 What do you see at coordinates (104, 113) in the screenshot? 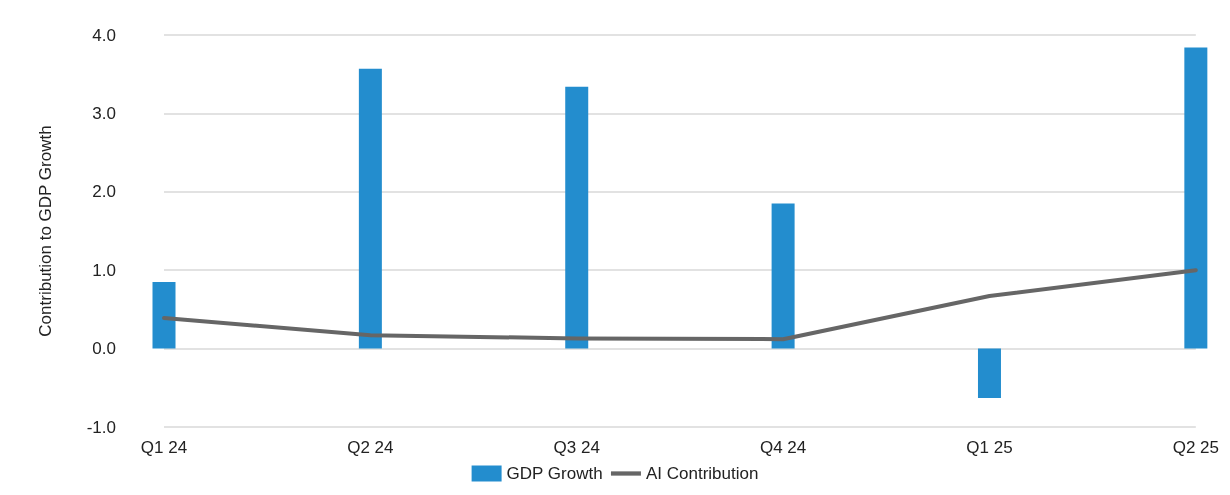
I see `y-tick-label: 3.0` at bounding box center [104, 113].